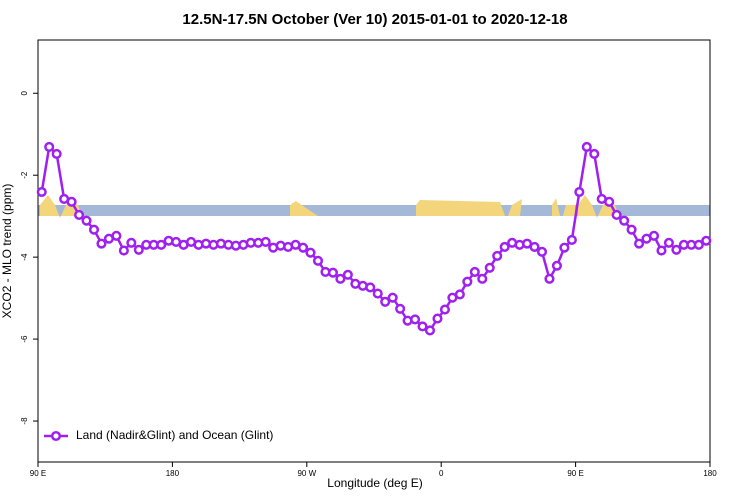 The height and width of the screenshot is (500, 750). What do you see at coordinates (374, 483) in the screenshot?
I see `x-axis-label: Longitude (deg E)` at bounding box center [374, 483].